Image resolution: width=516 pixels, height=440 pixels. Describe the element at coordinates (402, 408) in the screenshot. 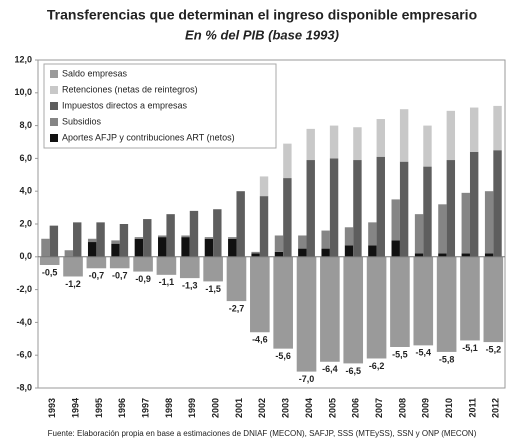

I see `x-tick-label: 2008` at that location.